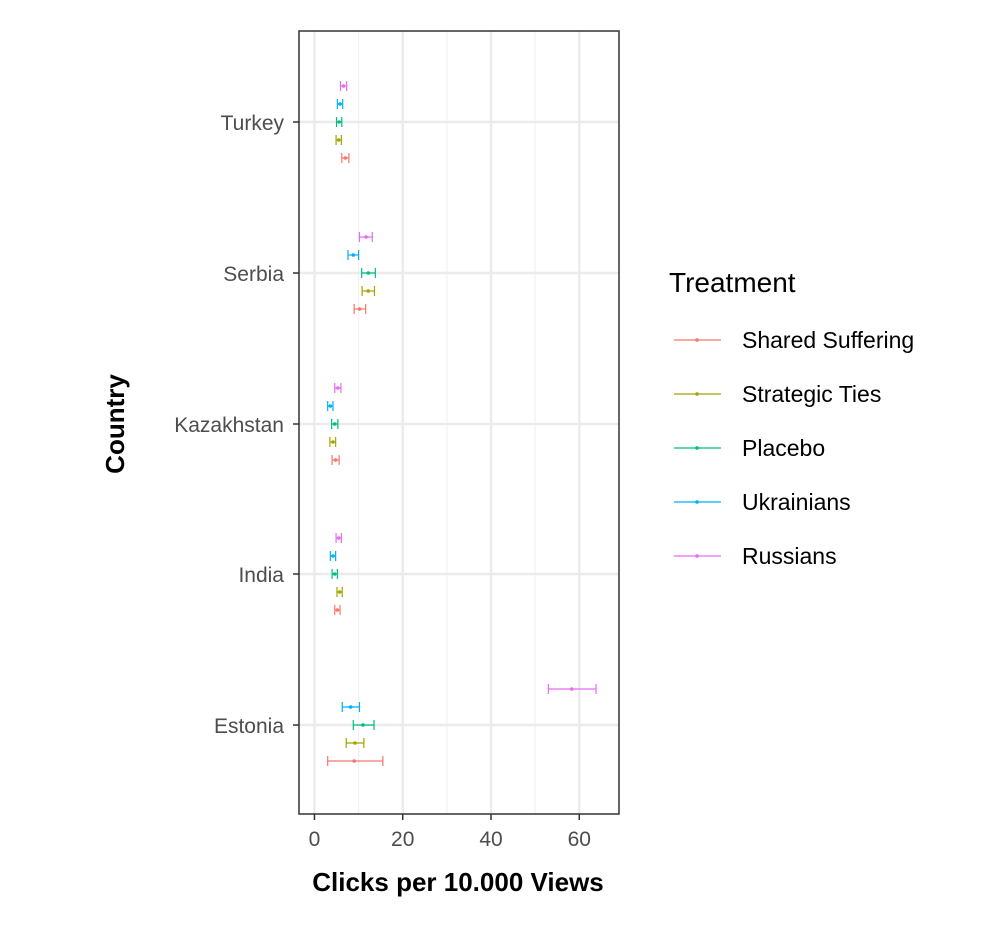  What do you see at coordinates (789, 556) in the screenshot?
I see `legend-label: Russians` at bounding box center [789, 556].